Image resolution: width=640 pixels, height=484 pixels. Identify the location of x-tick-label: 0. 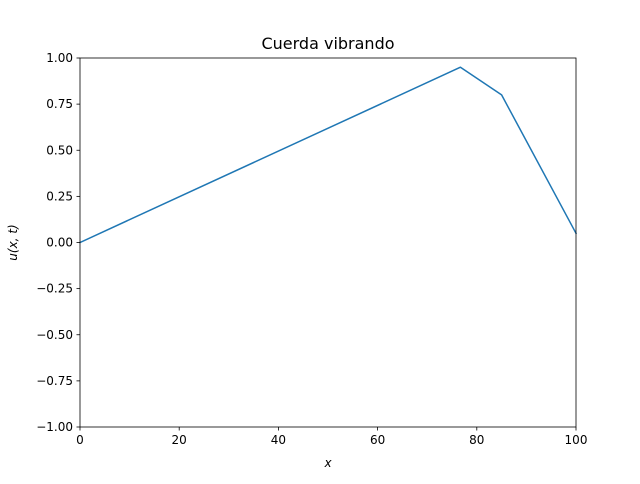
(80, 440).